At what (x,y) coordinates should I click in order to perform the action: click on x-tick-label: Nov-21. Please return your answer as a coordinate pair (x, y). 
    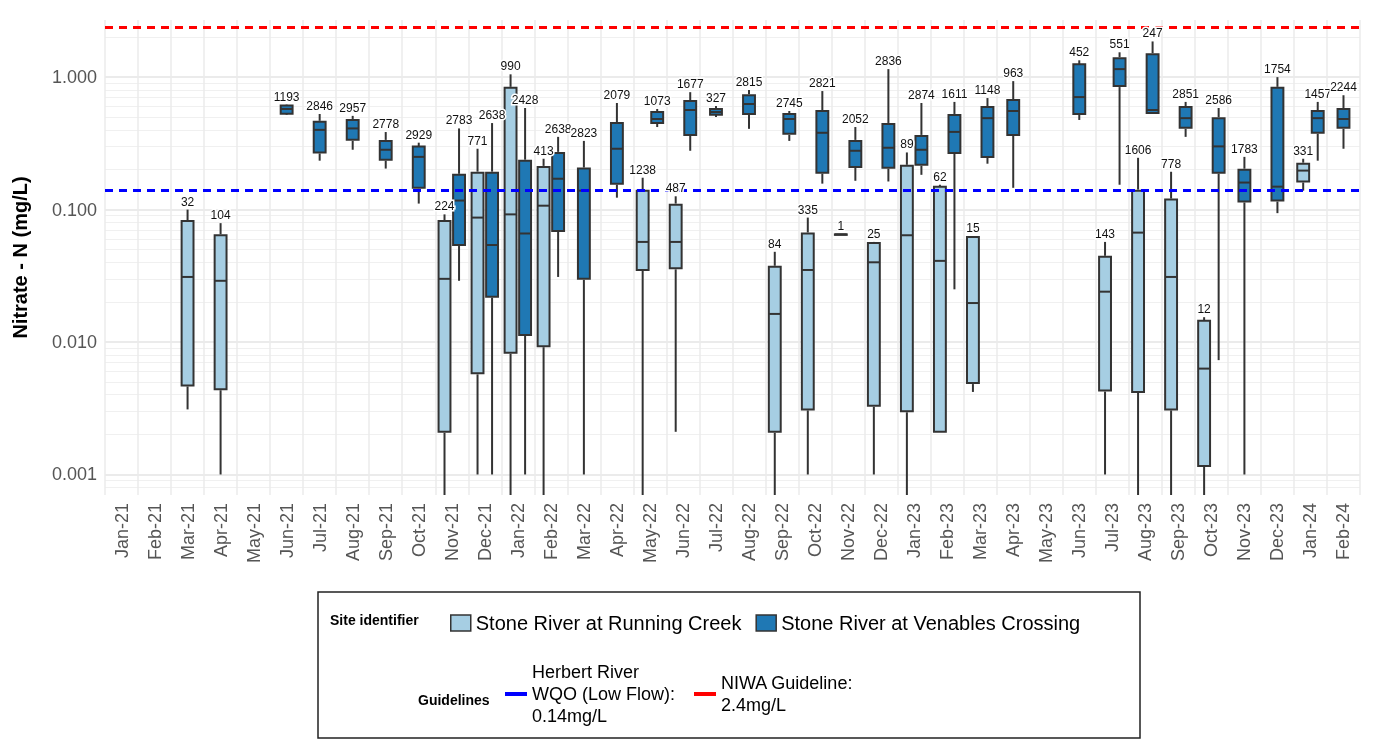
    Looking at the image, I should click on (451, 532).